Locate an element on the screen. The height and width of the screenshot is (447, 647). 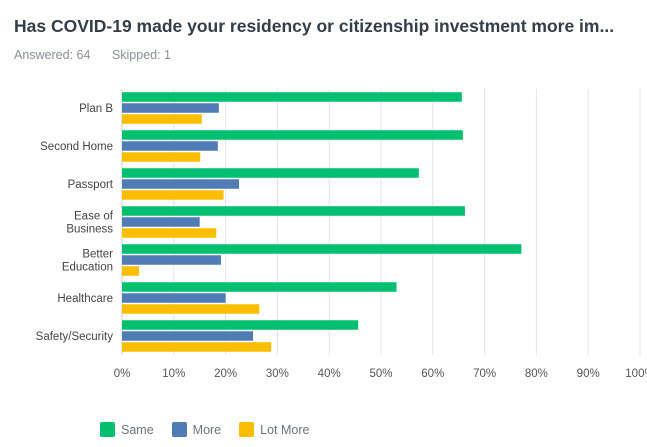
legend-label: Lot More is located at coordinates (285, 429).